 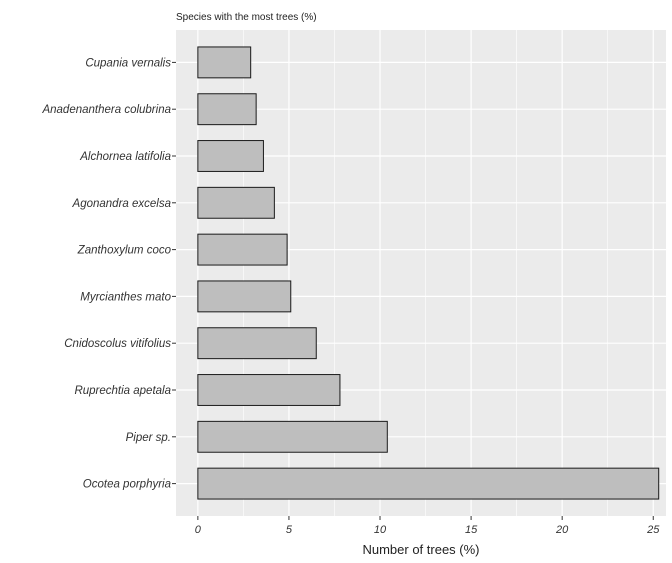 I want to click on chart-title: Species with the most trees (%), so click(x=246, y=17).